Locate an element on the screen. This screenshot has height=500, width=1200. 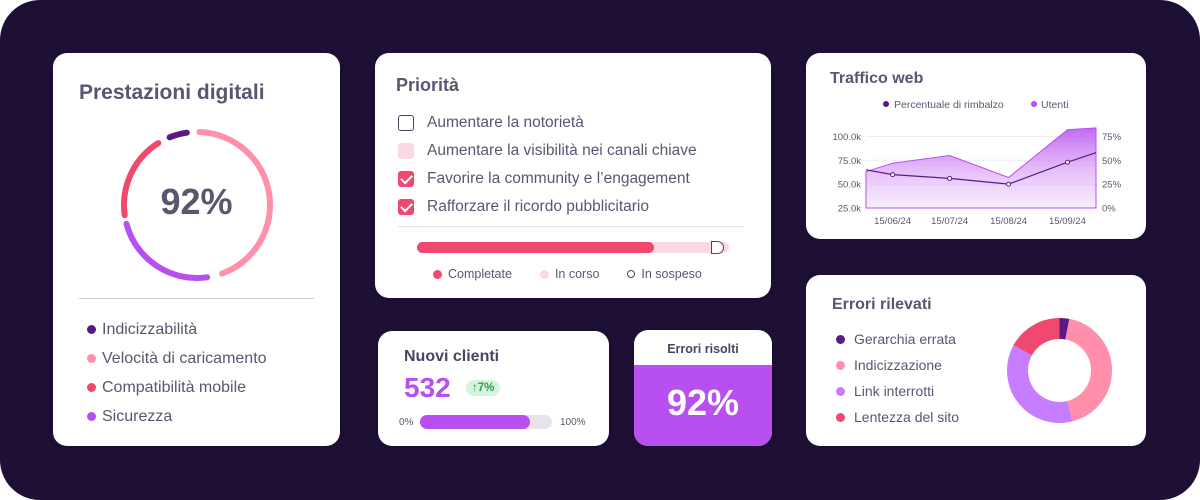
y-left-tick-label: 100.0k is located at coordinates (846, 137).